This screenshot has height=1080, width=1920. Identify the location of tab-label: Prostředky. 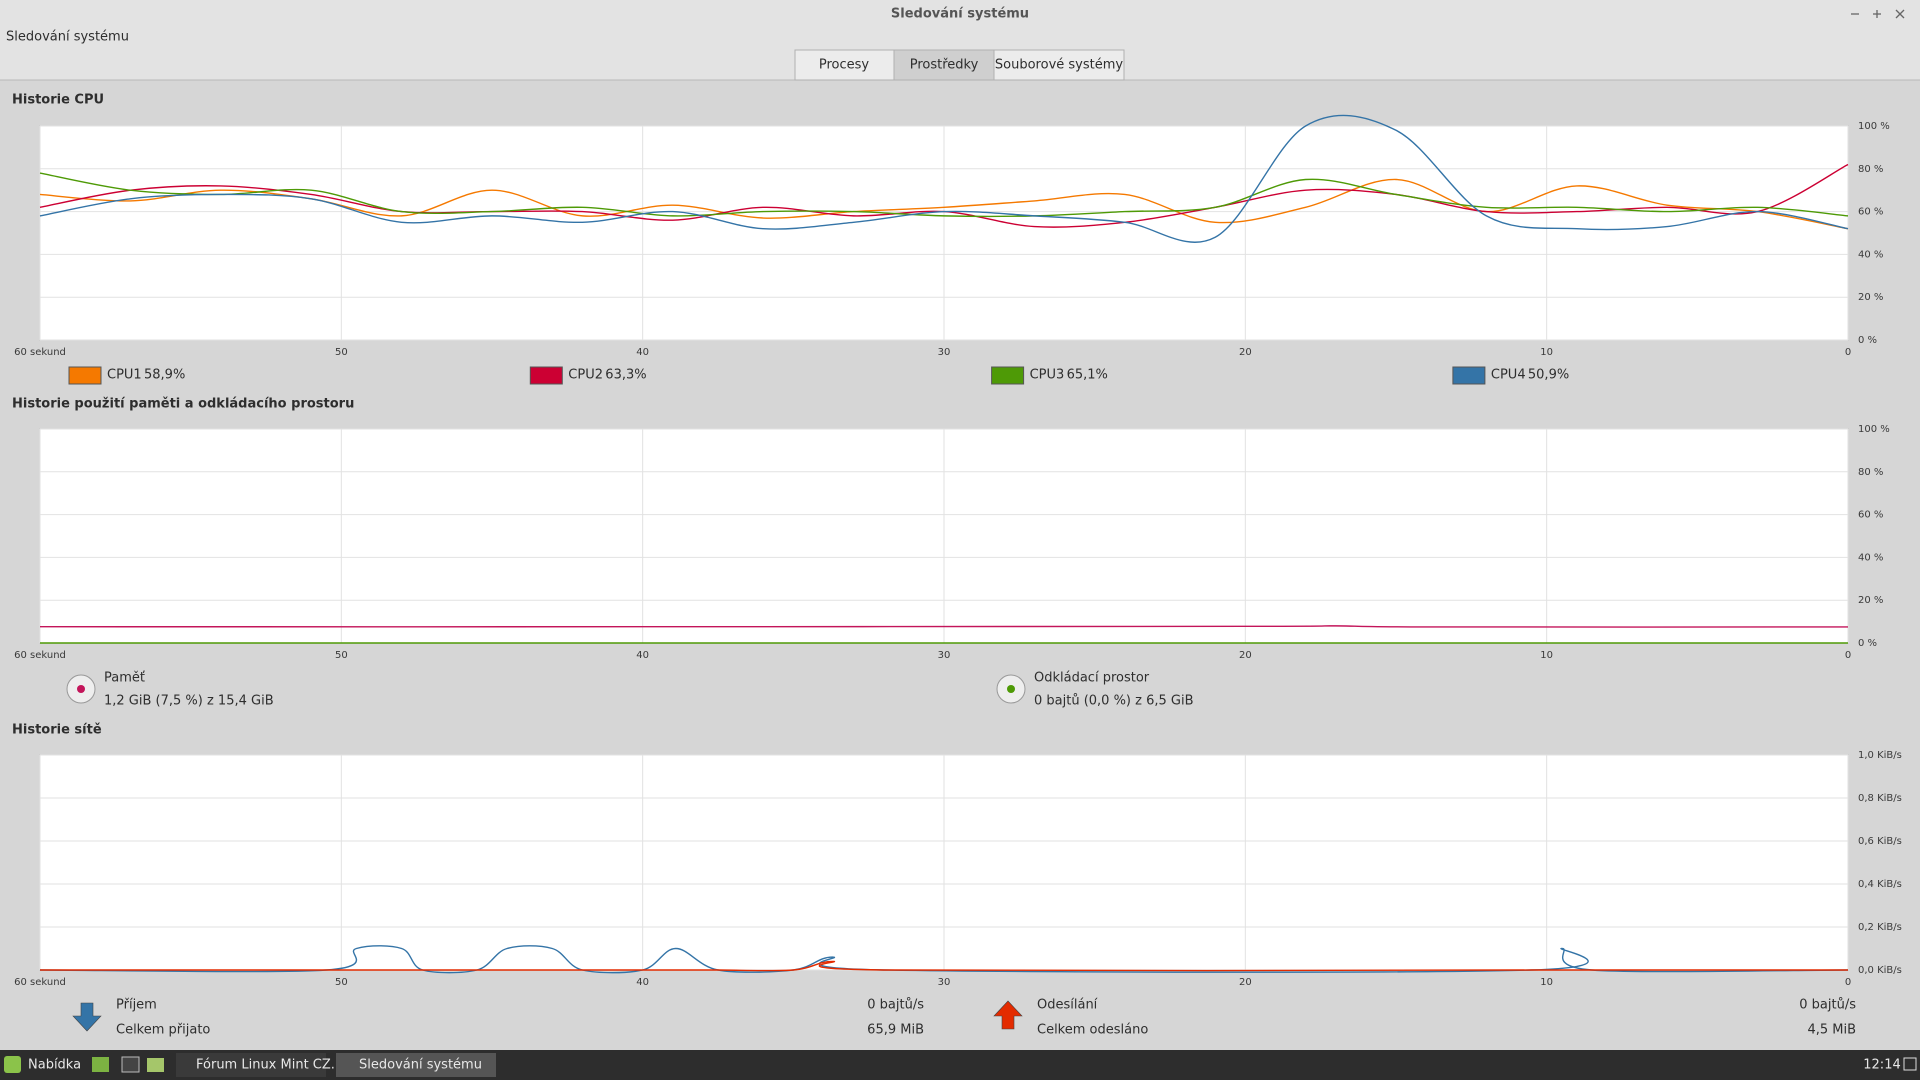
(944, 65).